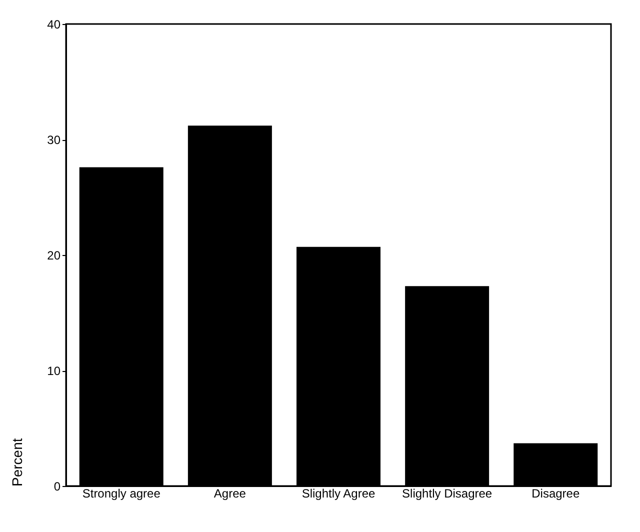 This screenshot has height=532, width=640. Describe the element at coordinates (230, 493) in the screenshot. I see `x-tick-label: Agree` at that location.